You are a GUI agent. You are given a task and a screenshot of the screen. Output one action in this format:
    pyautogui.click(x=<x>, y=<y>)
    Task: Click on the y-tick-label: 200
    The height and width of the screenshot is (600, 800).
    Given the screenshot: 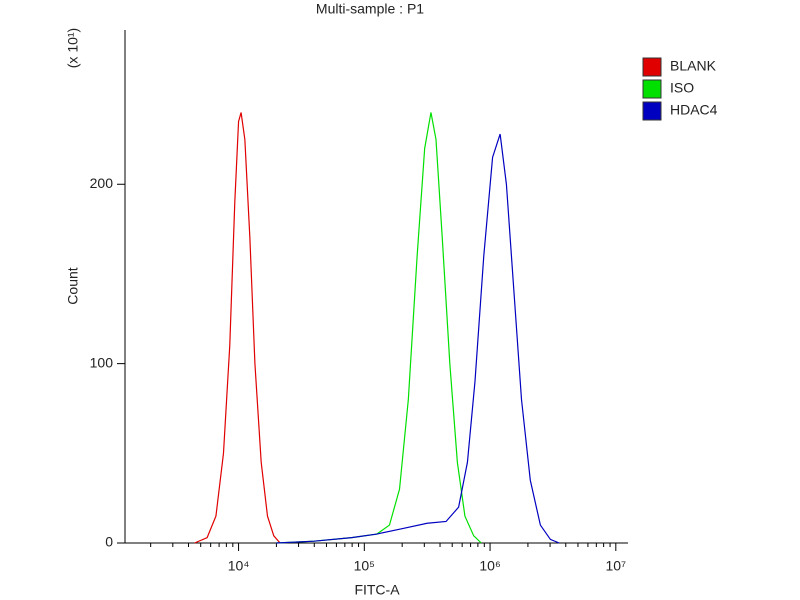 What is the action you would take?
    pyautogui.click(x=102, y=183)
    